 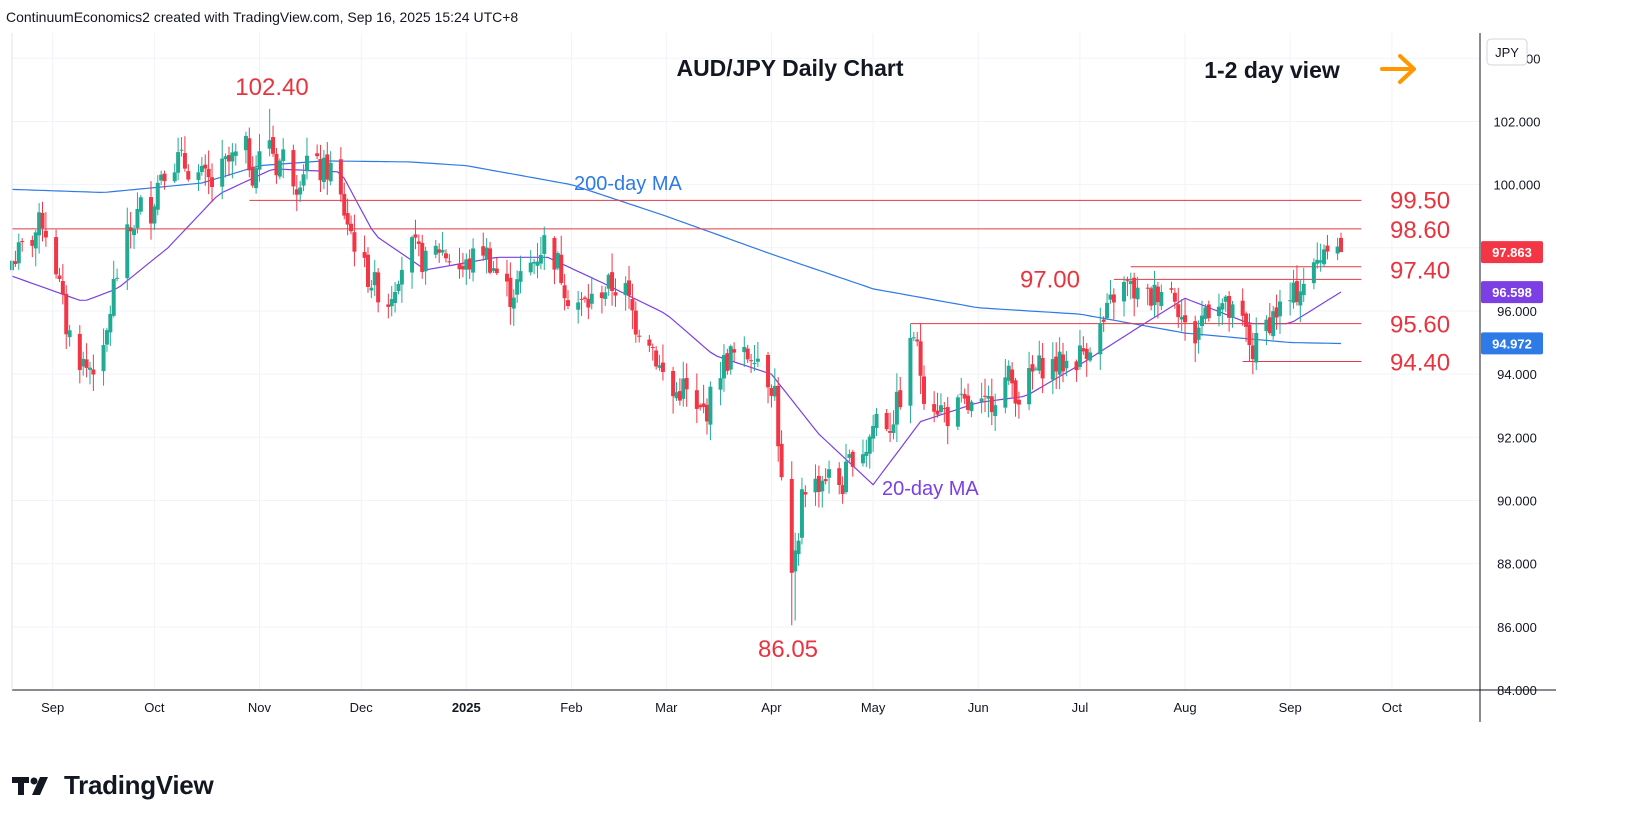 What do you see at coordinates (113, 785) in the screenshot?
I see `tradingview-logo: TradingView` at bounding box center [113, 785].